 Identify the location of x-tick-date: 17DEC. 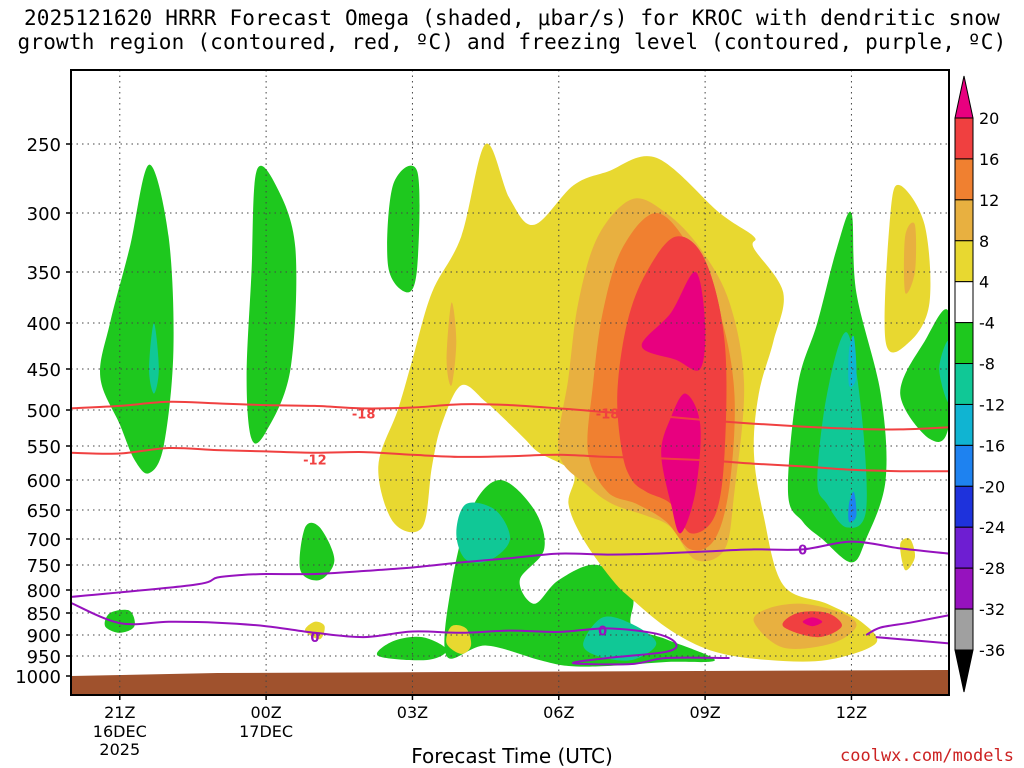
(266, 731).